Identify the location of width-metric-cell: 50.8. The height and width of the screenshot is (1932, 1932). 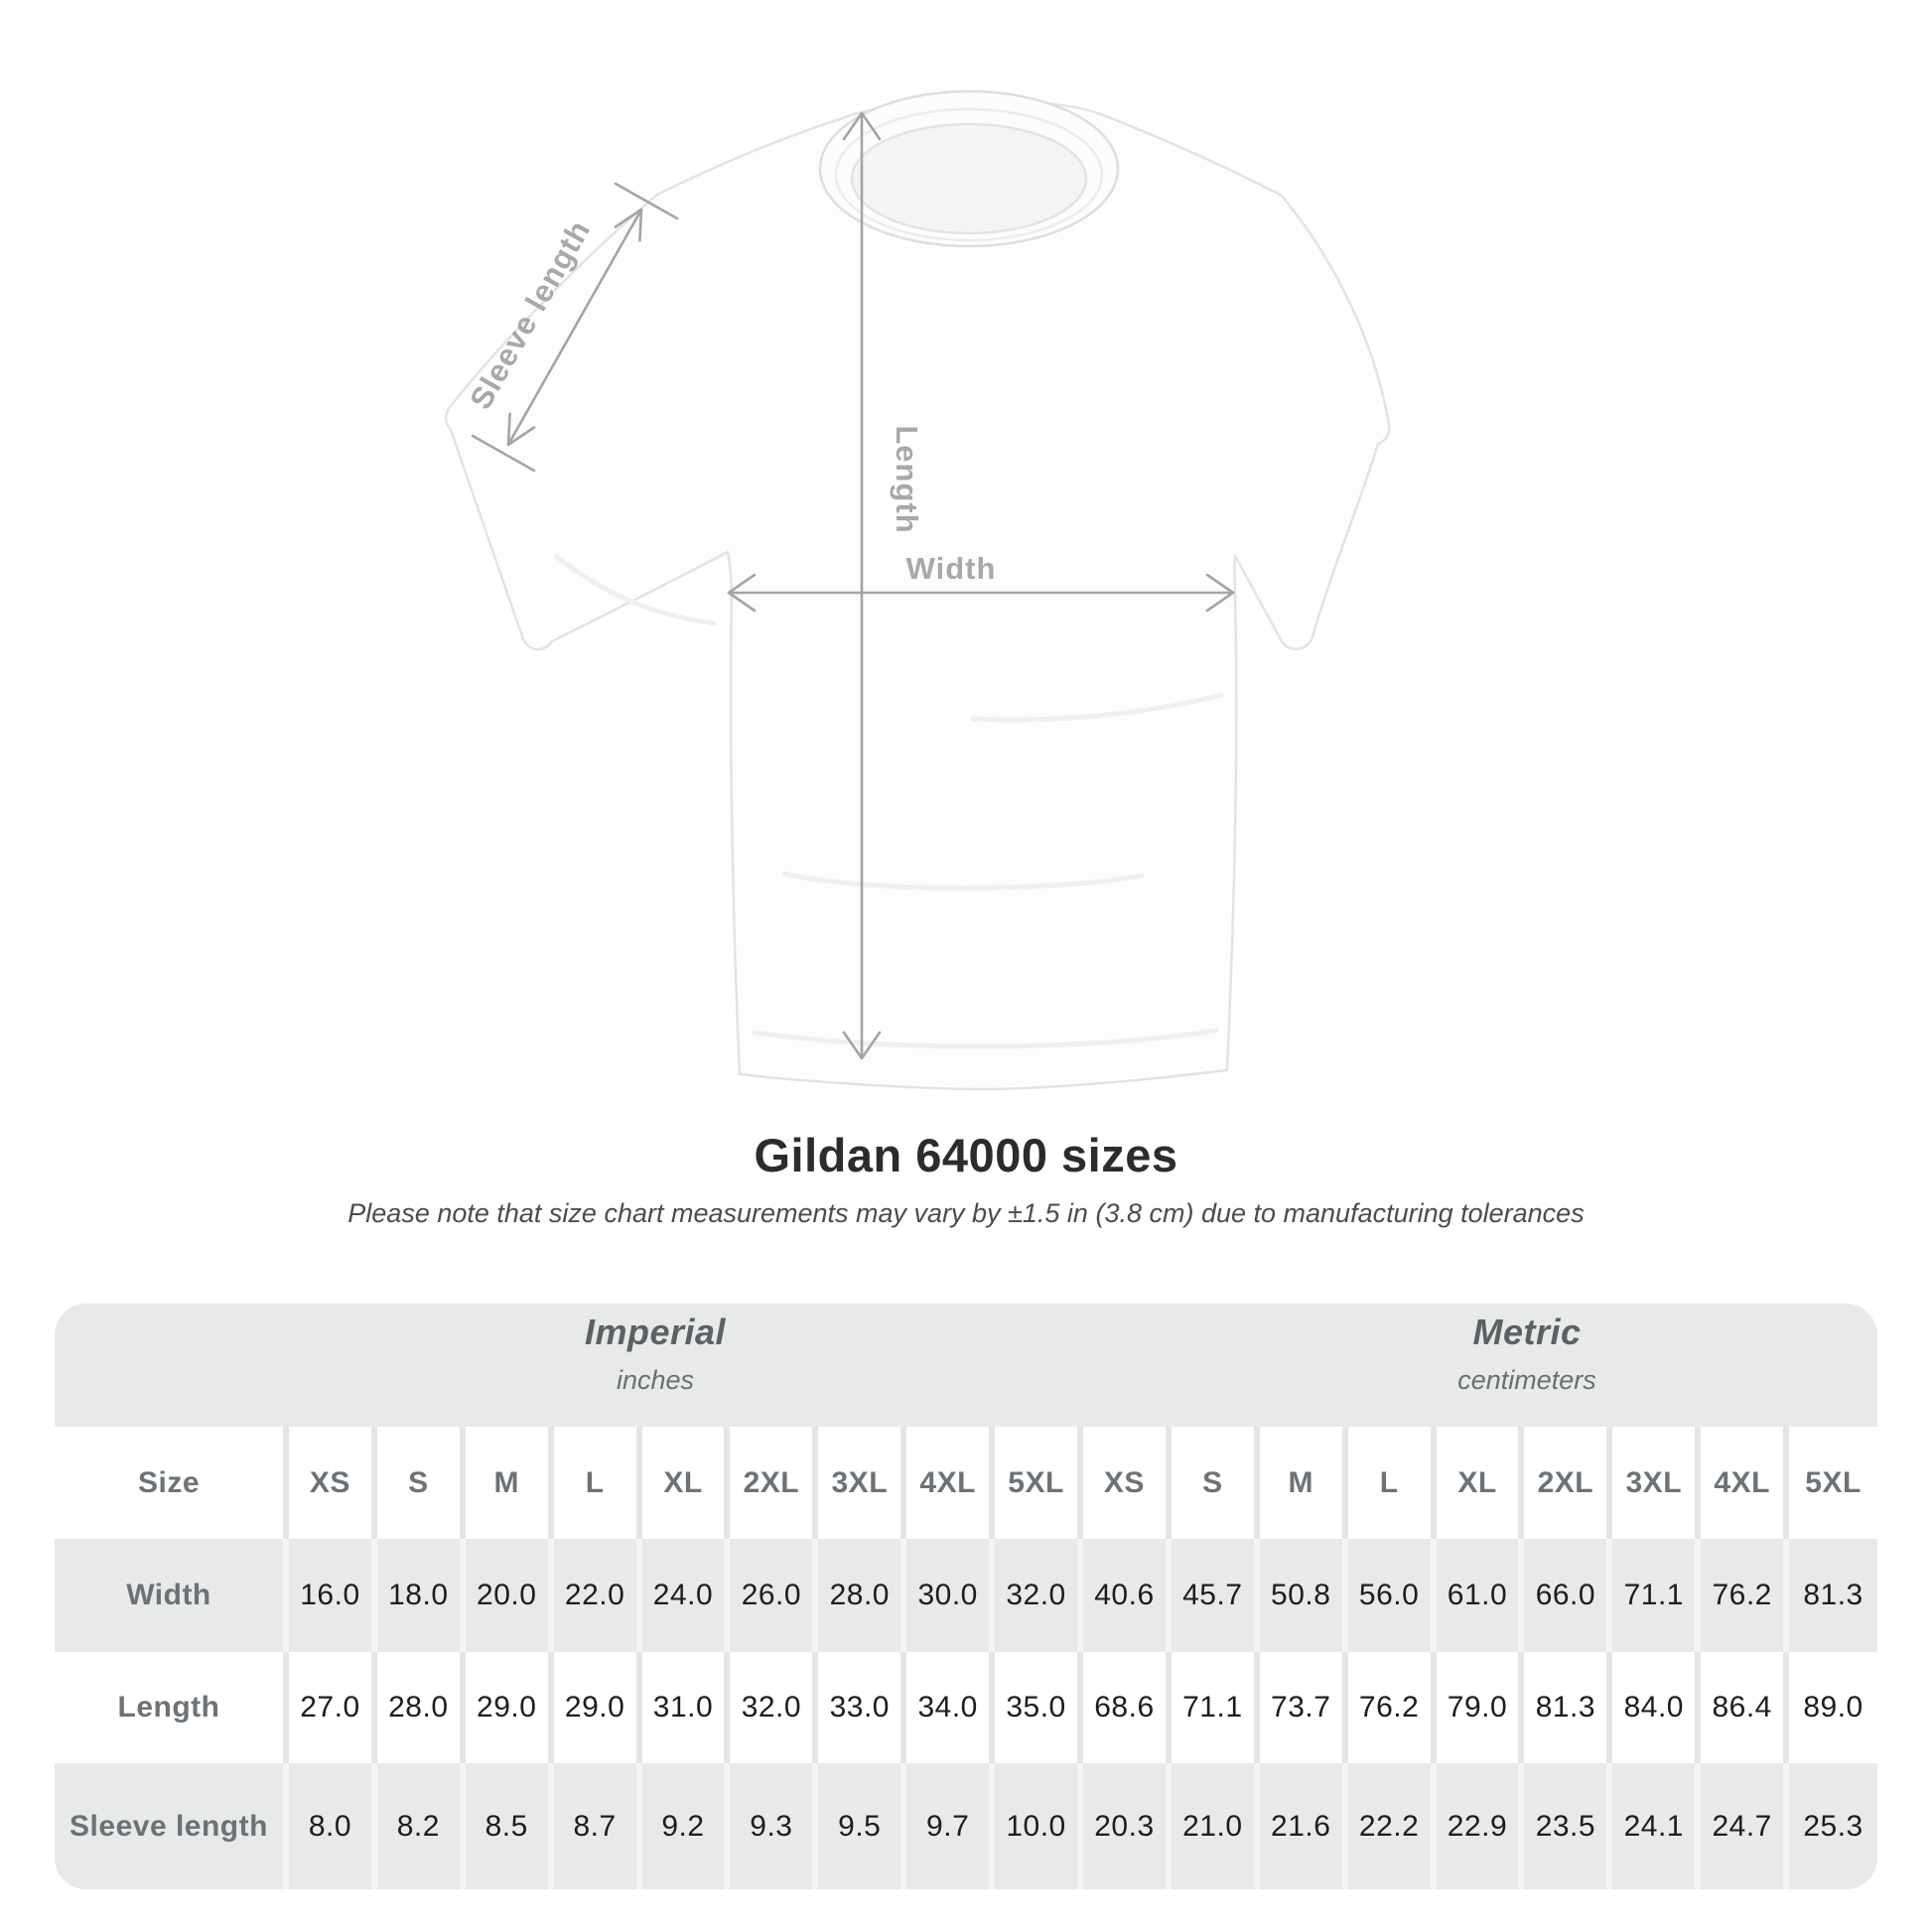
(1304, 1595).